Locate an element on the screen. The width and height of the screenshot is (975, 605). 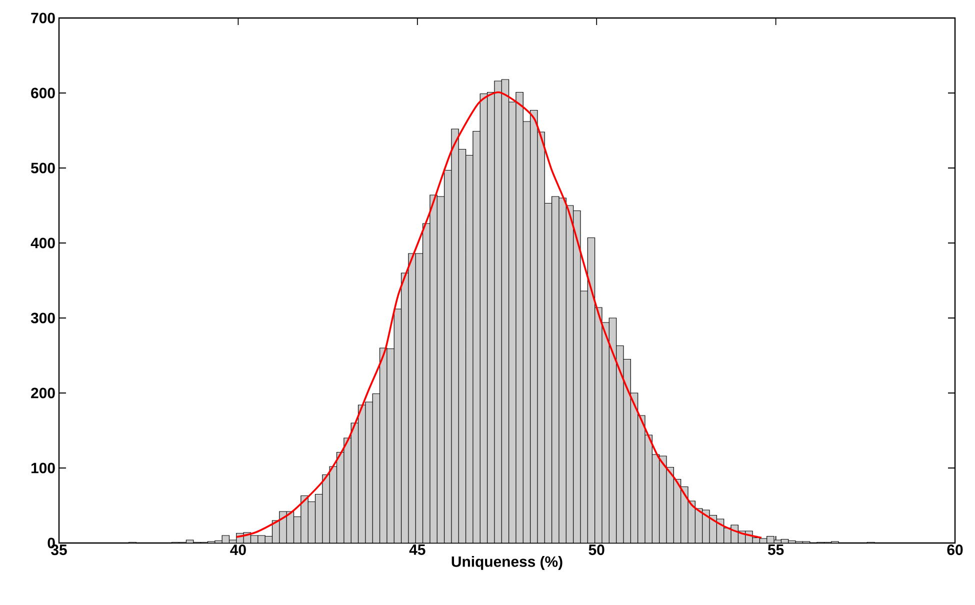
x-tick-label: 60 is located at coordinates (955, 550).